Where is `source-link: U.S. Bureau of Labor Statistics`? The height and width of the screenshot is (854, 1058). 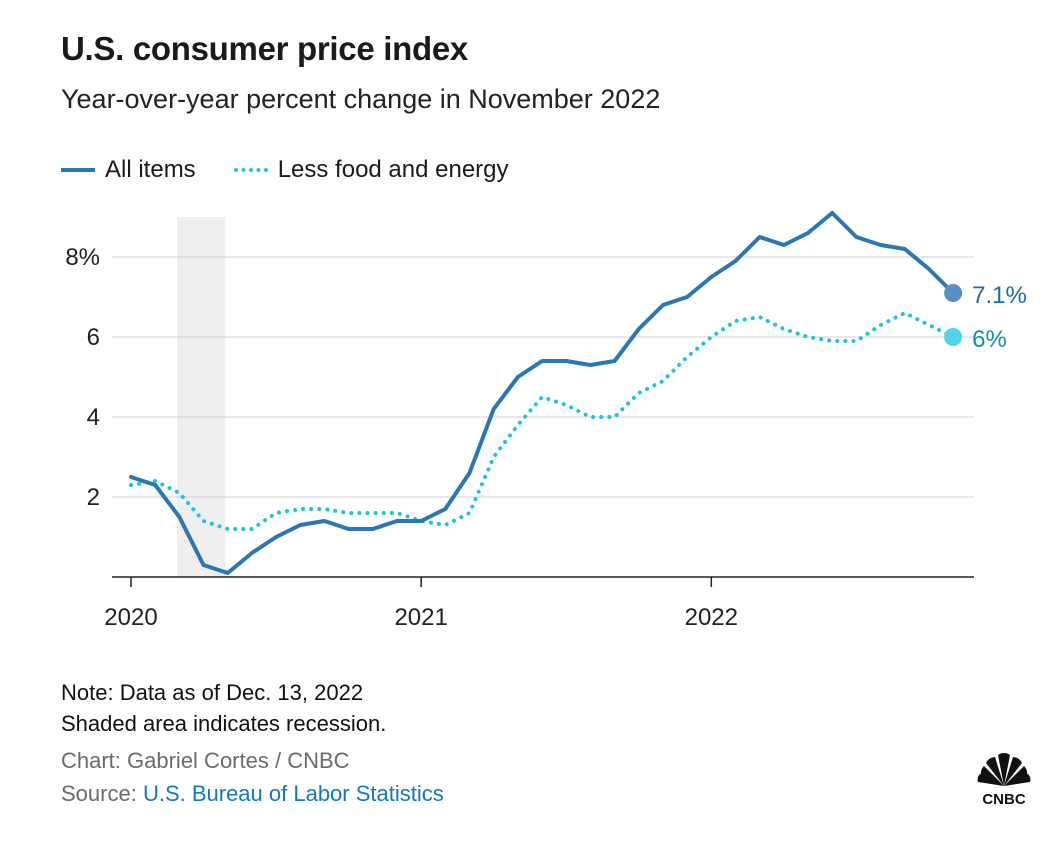 source-link: U.S. Bureau of Labor Statistics is located at coordinates (293, 793).